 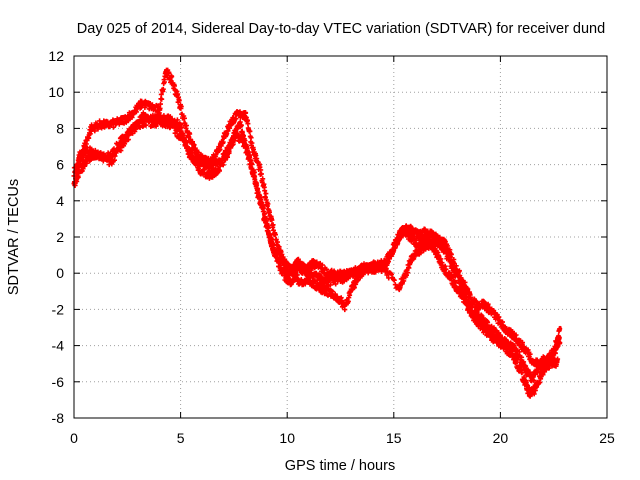 What do you see at coordinates (58, 346) in the screenshot?
I see `y-tick-label: -4` at bounding box center [58, 346].